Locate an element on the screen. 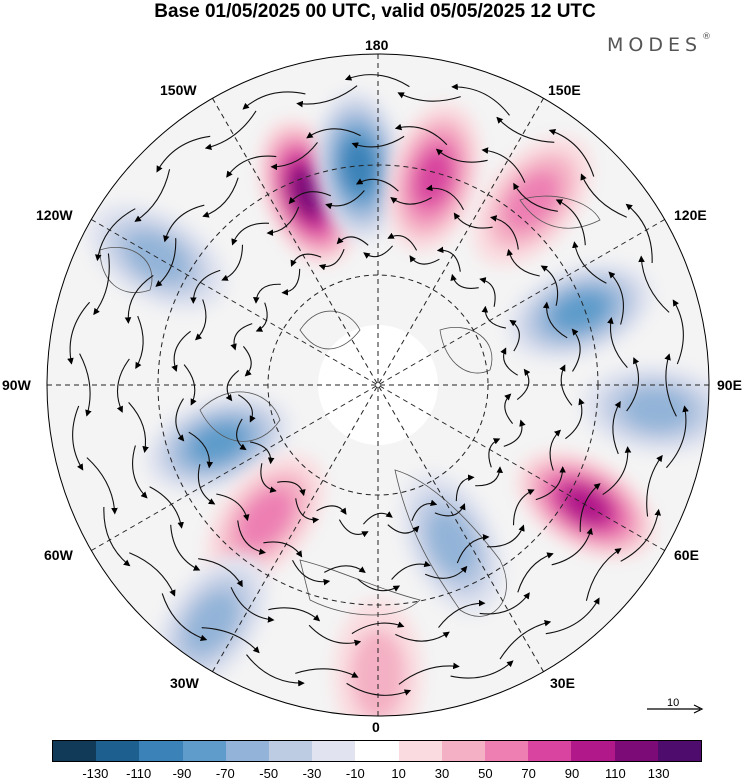 This screenshot has height=783, width=750. colorbar is located at coordinates (377, 751).